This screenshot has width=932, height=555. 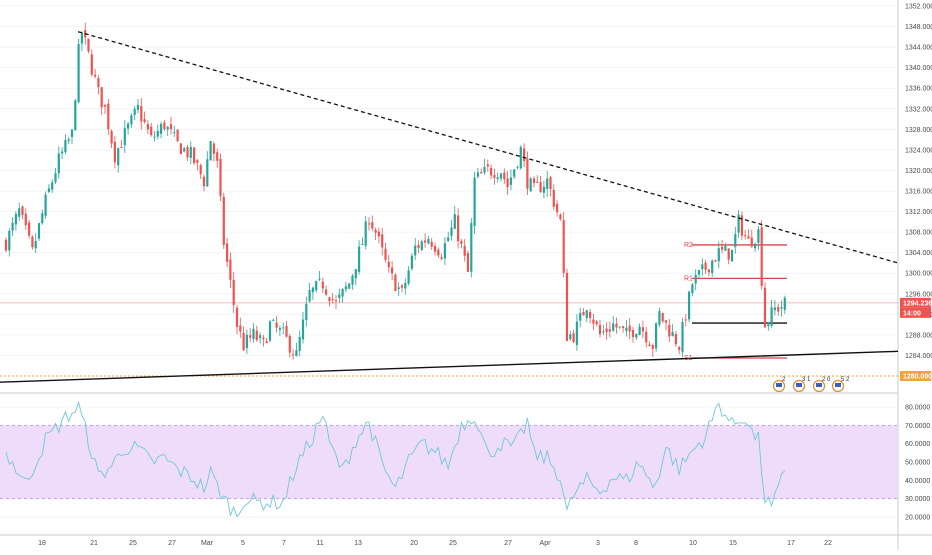 I want to click on event-badge: 2, so click(x=779, y=385).